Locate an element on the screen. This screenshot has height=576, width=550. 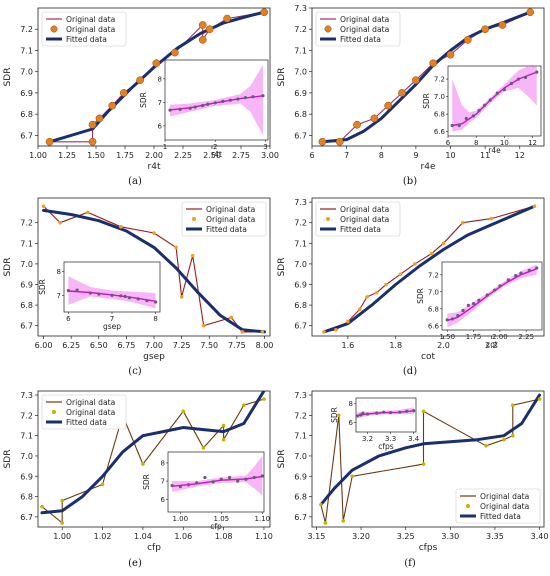
plot-area is located at coordinates (429, 269).